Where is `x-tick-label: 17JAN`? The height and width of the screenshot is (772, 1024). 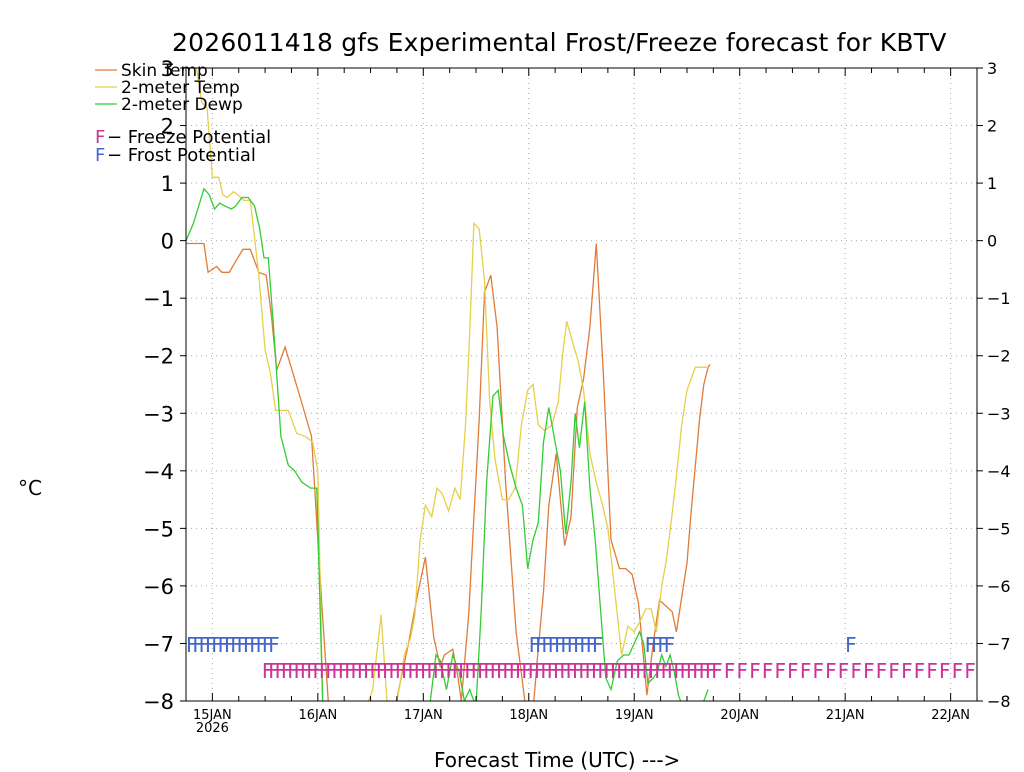
x-tick-label: 17JAN is located at coordinates (423, 715).